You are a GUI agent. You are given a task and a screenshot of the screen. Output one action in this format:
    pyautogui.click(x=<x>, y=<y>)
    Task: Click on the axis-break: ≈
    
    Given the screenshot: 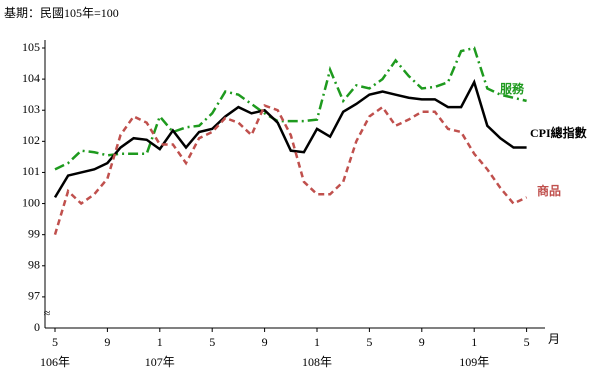 What is the action you would take?
    pyautogui.click(x=47, y=313)
    